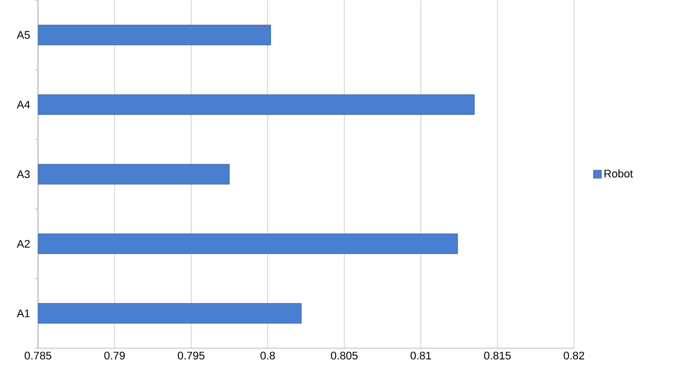  What do you see at coordinates (38, 356) in the screenshot?
I see `x-tick-label: 0.785` at bounding box center [38, 356].